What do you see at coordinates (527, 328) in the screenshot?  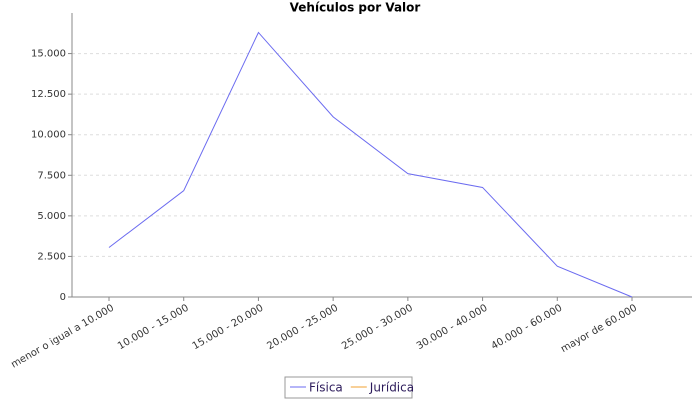 I see `x-tick-label: 40.000 - 60.000` at bounding box center [527, 328].